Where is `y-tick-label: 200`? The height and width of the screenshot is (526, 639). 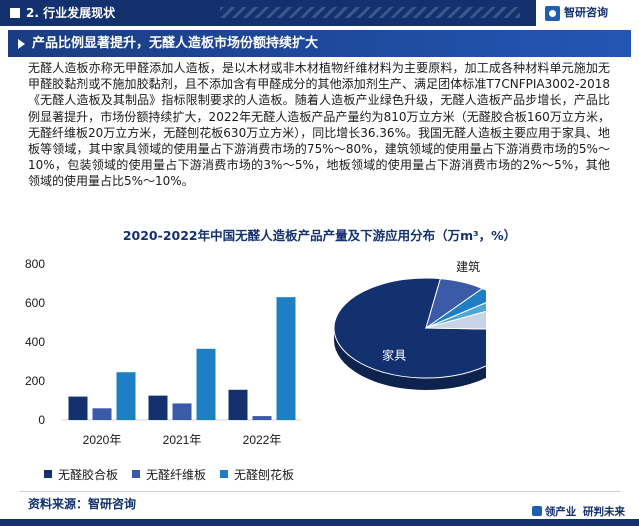
y-tick-label: 200 is located at coordinates (35, 381).